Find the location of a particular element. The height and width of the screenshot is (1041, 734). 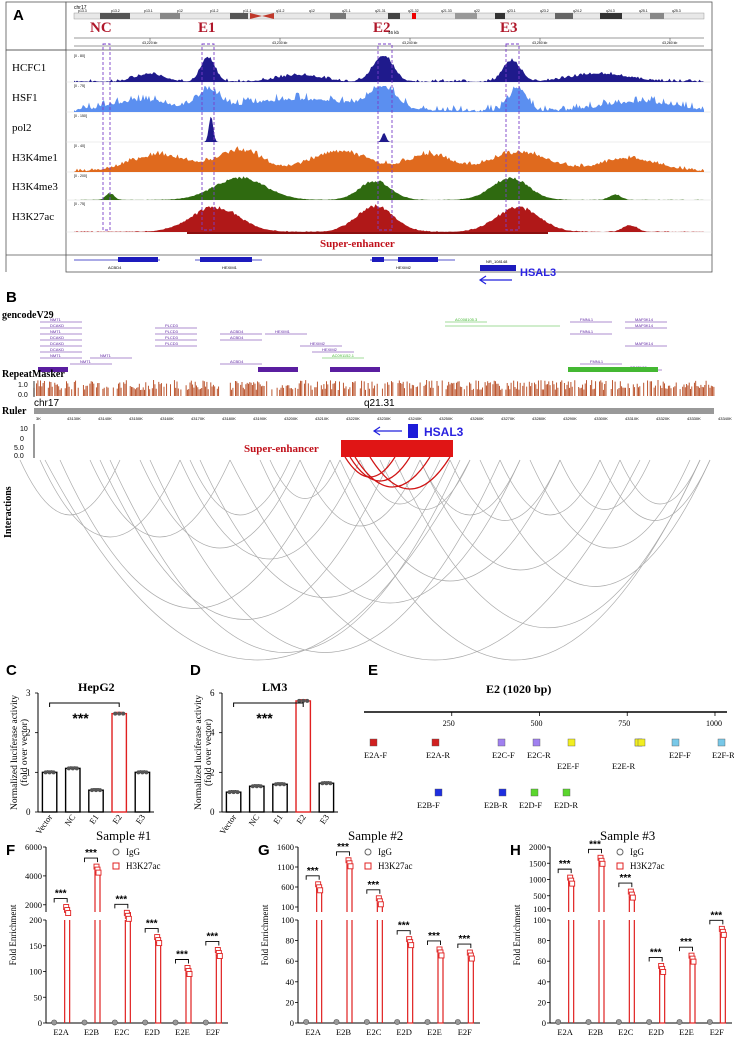

region-highlight-boxes is located at coordinates (311, 137).